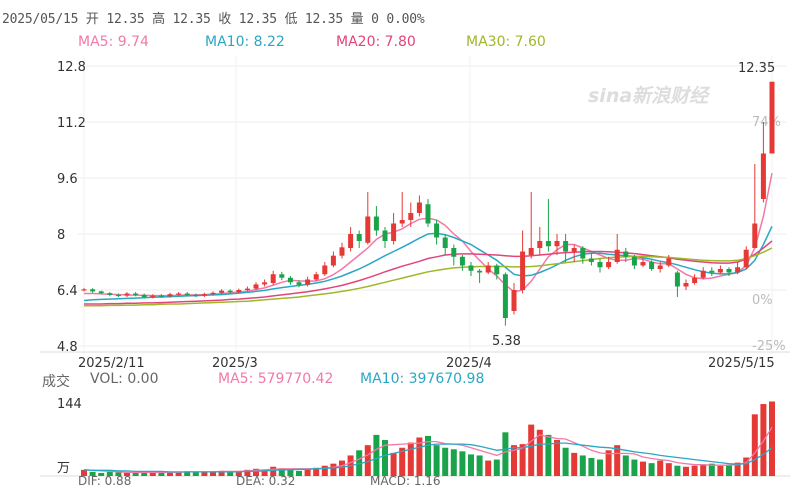  Describe the element at coordinates (124, 379) in the screenshot. I see `volume-value: VOL: 0.00` at that location.